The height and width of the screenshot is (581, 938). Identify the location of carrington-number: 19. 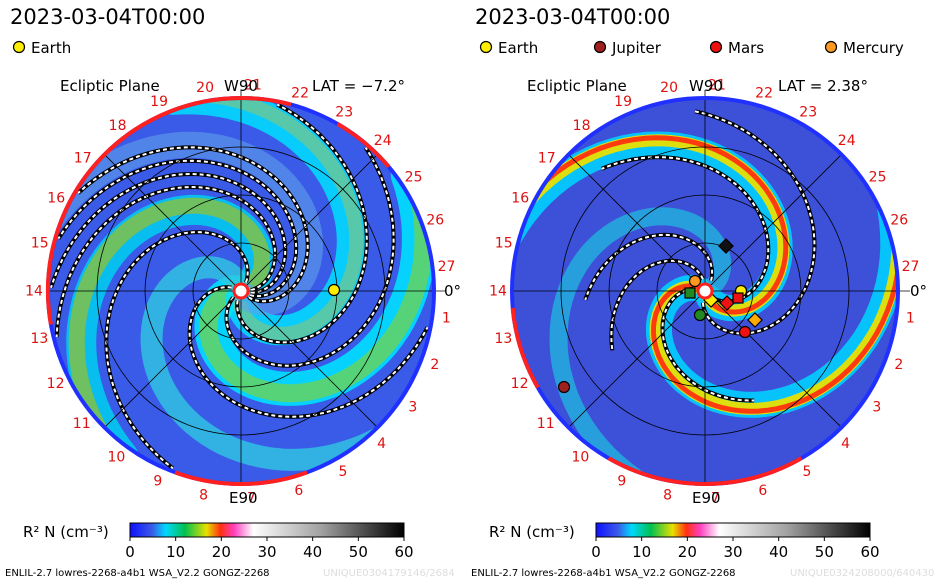
(623, 102).